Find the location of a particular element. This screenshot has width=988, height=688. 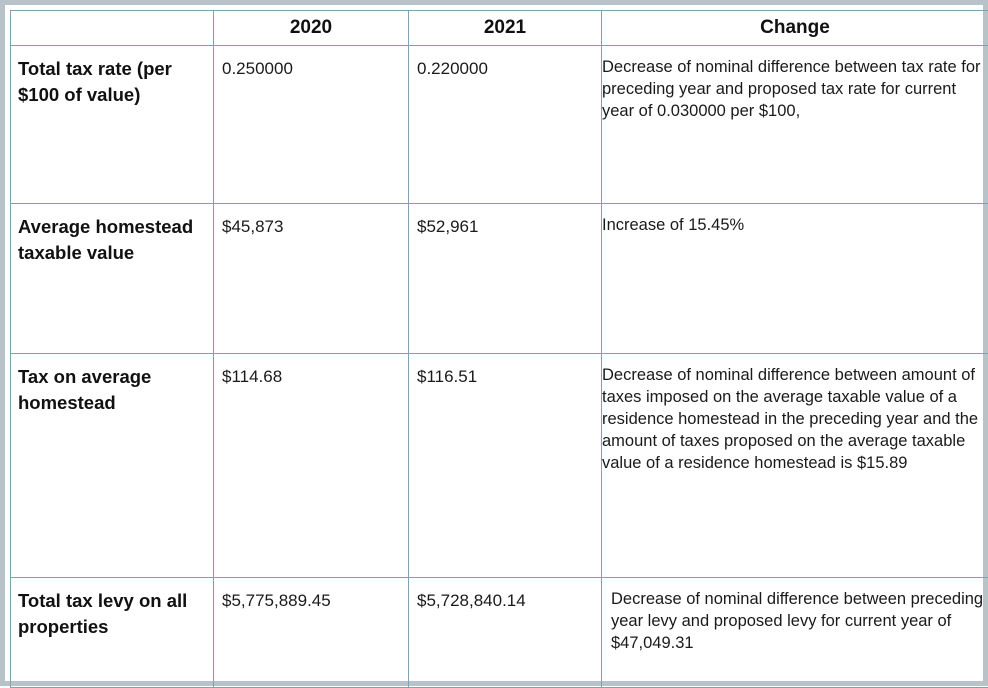

row-label: Tax on average homestead is located at coordinates (112, 466).